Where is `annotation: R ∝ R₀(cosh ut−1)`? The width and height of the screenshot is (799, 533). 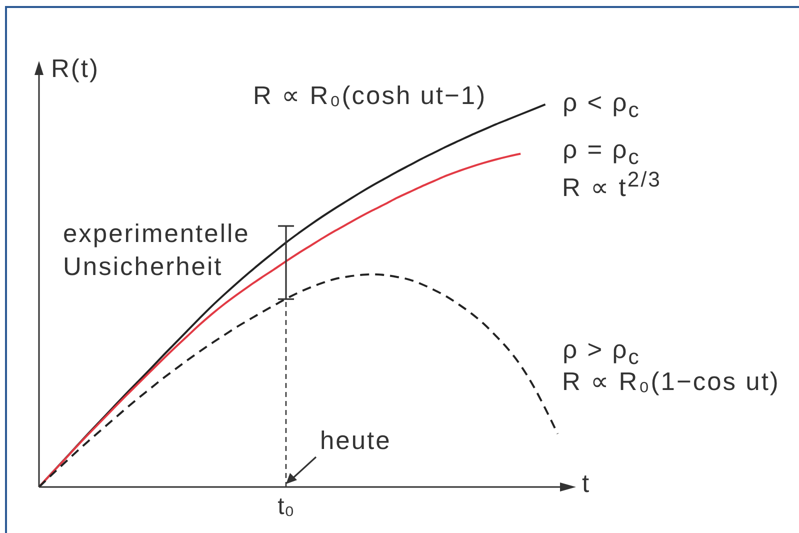
annotation: R ∝ R₀(cosh ut−1) is located at coordinates (370, 96).